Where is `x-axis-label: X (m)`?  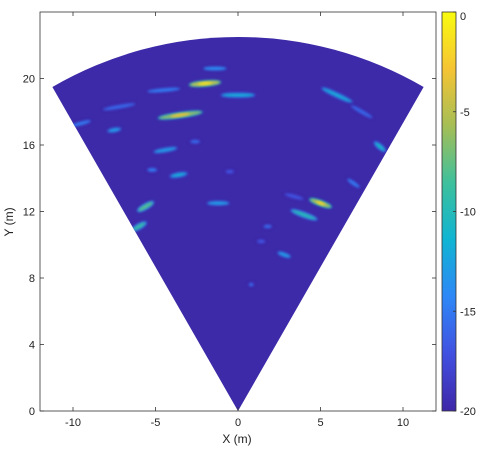 x-axis-label: X (m) is located at coordinates (236, 439).